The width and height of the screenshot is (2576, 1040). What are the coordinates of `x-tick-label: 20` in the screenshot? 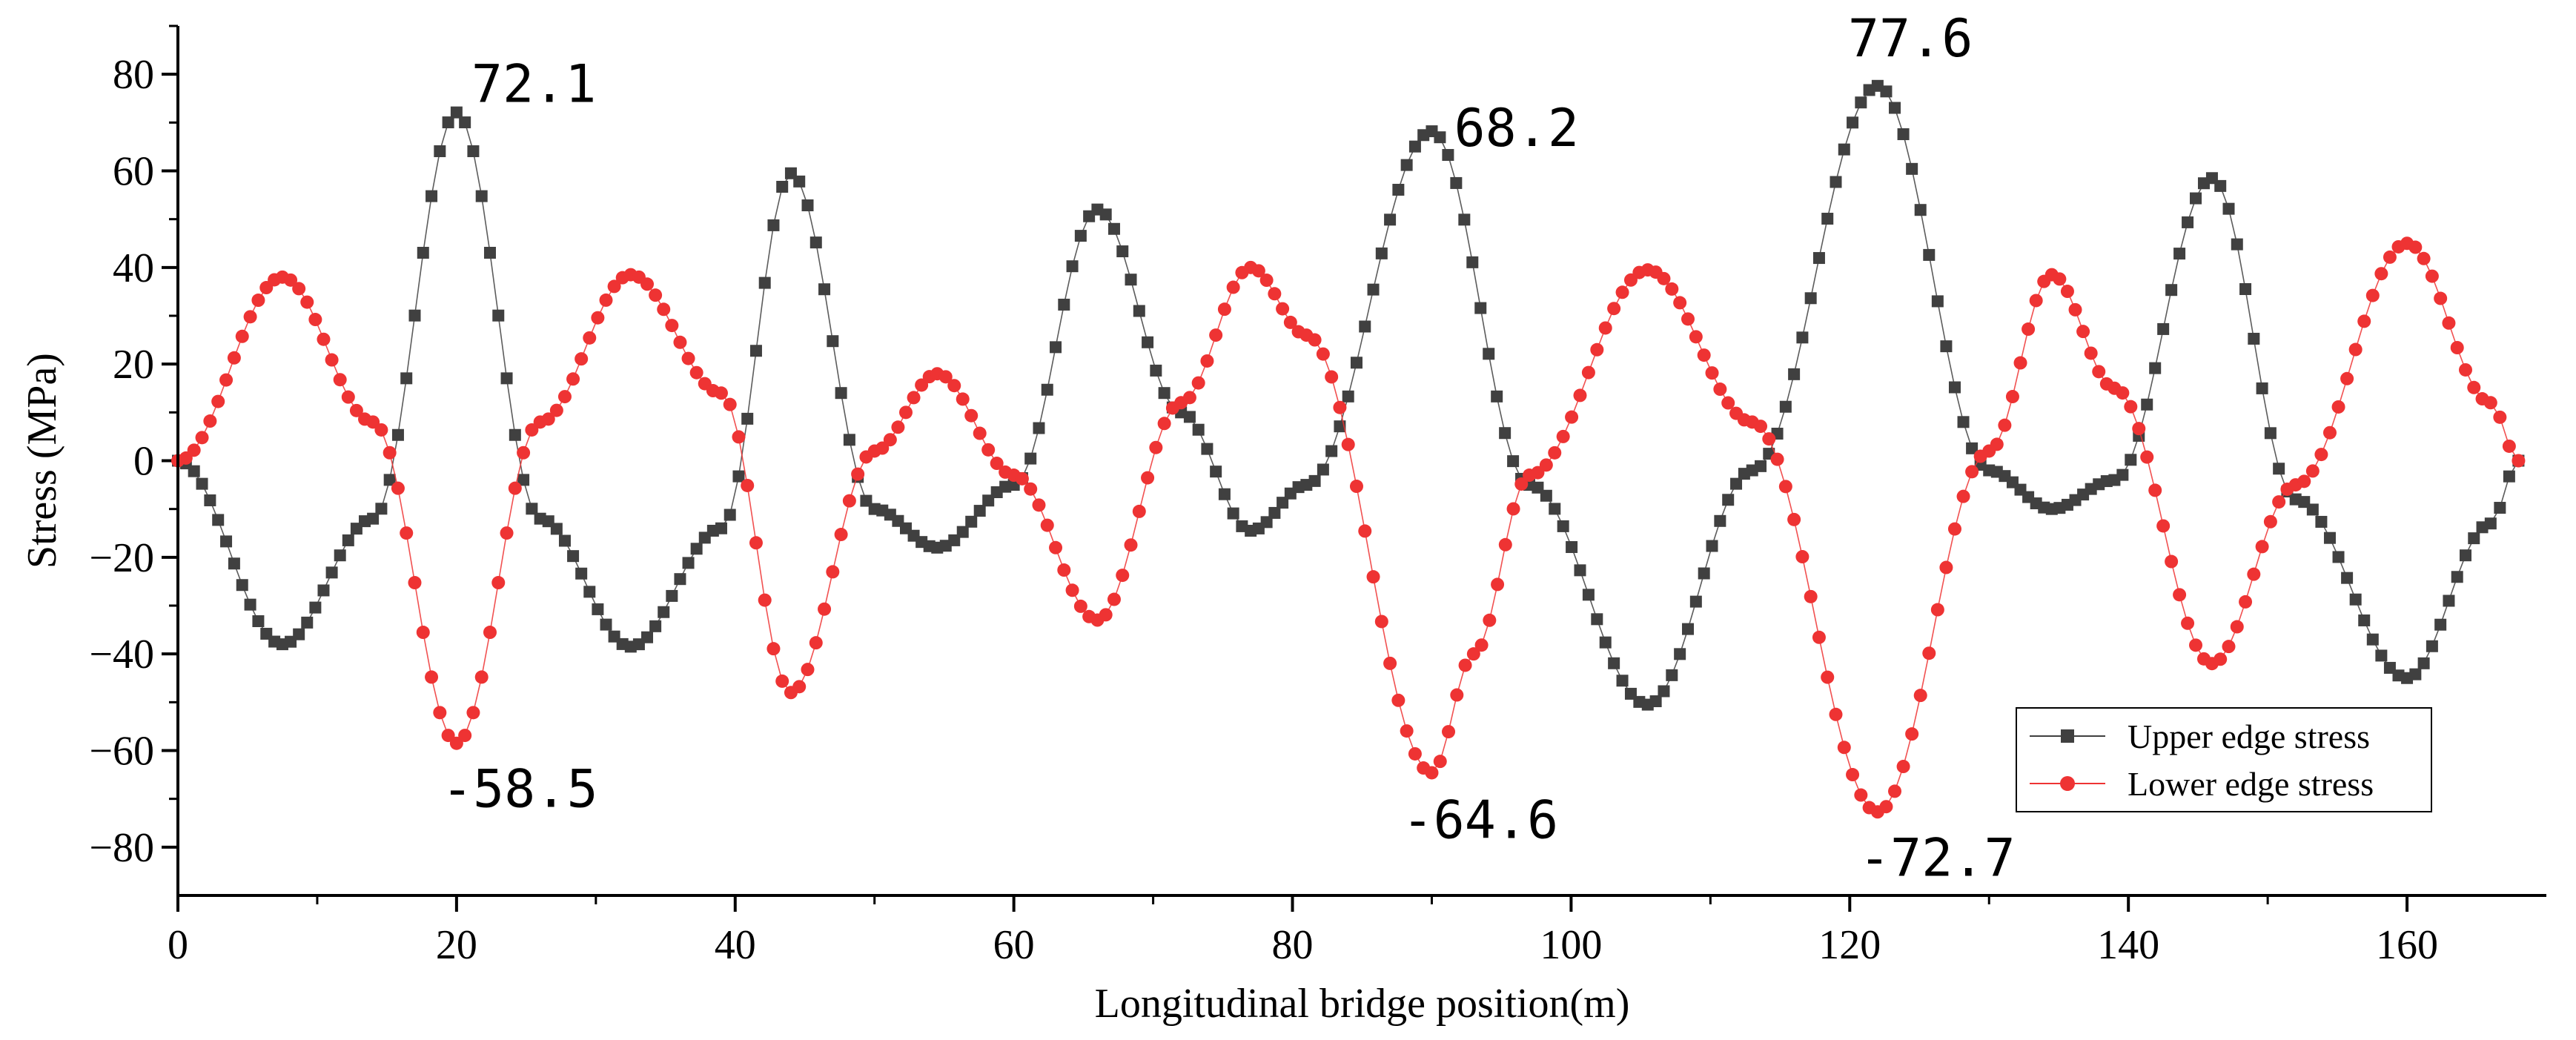 It's located at (456, 945).